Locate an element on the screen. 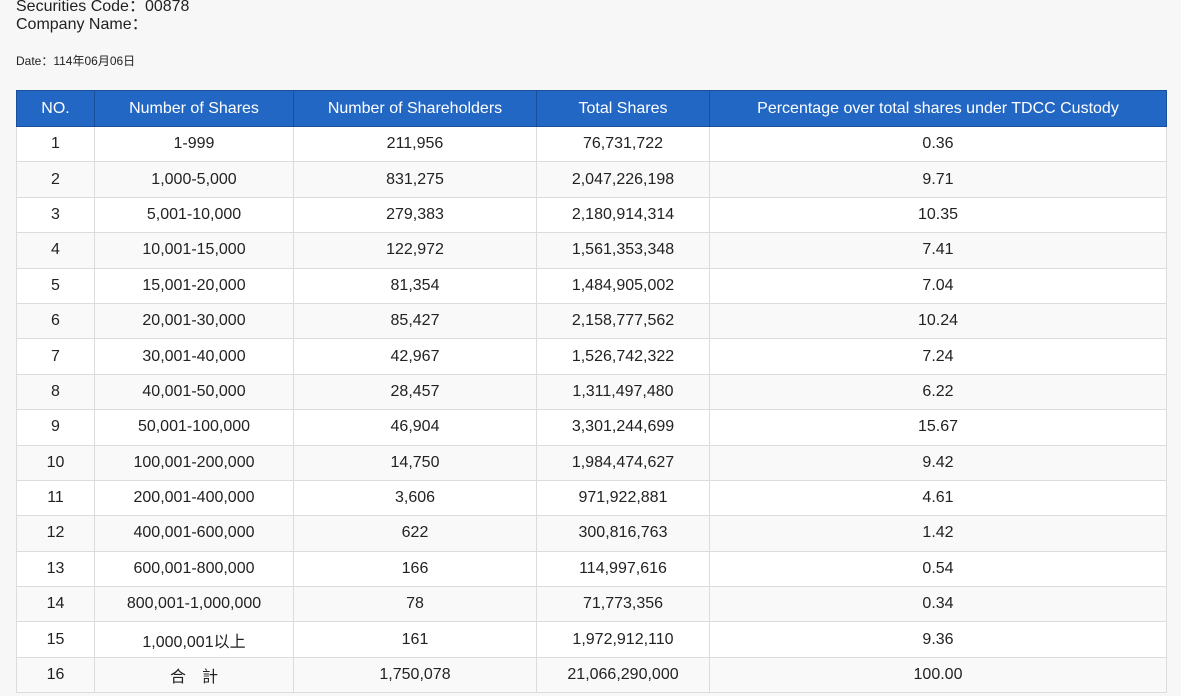 Image resolution: width=1181 pixels, height=696 pixels. cell-number-of-shareholders: 85,427 is located at coordinates (415, 321).